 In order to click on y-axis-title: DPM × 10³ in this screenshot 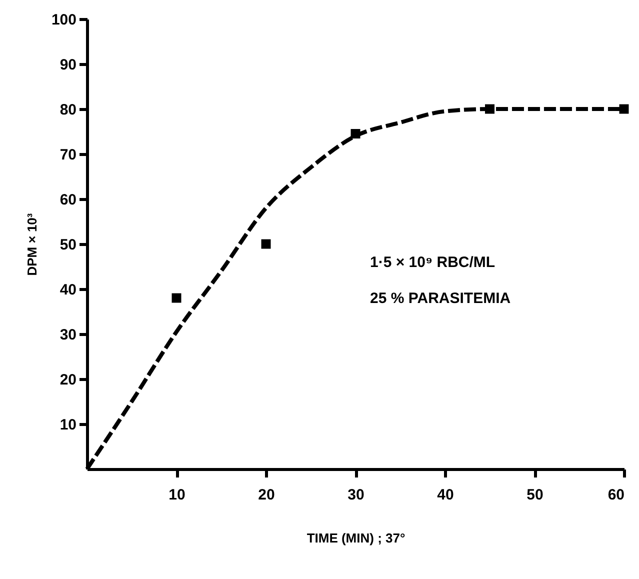, I will do `click(32, 244)`.